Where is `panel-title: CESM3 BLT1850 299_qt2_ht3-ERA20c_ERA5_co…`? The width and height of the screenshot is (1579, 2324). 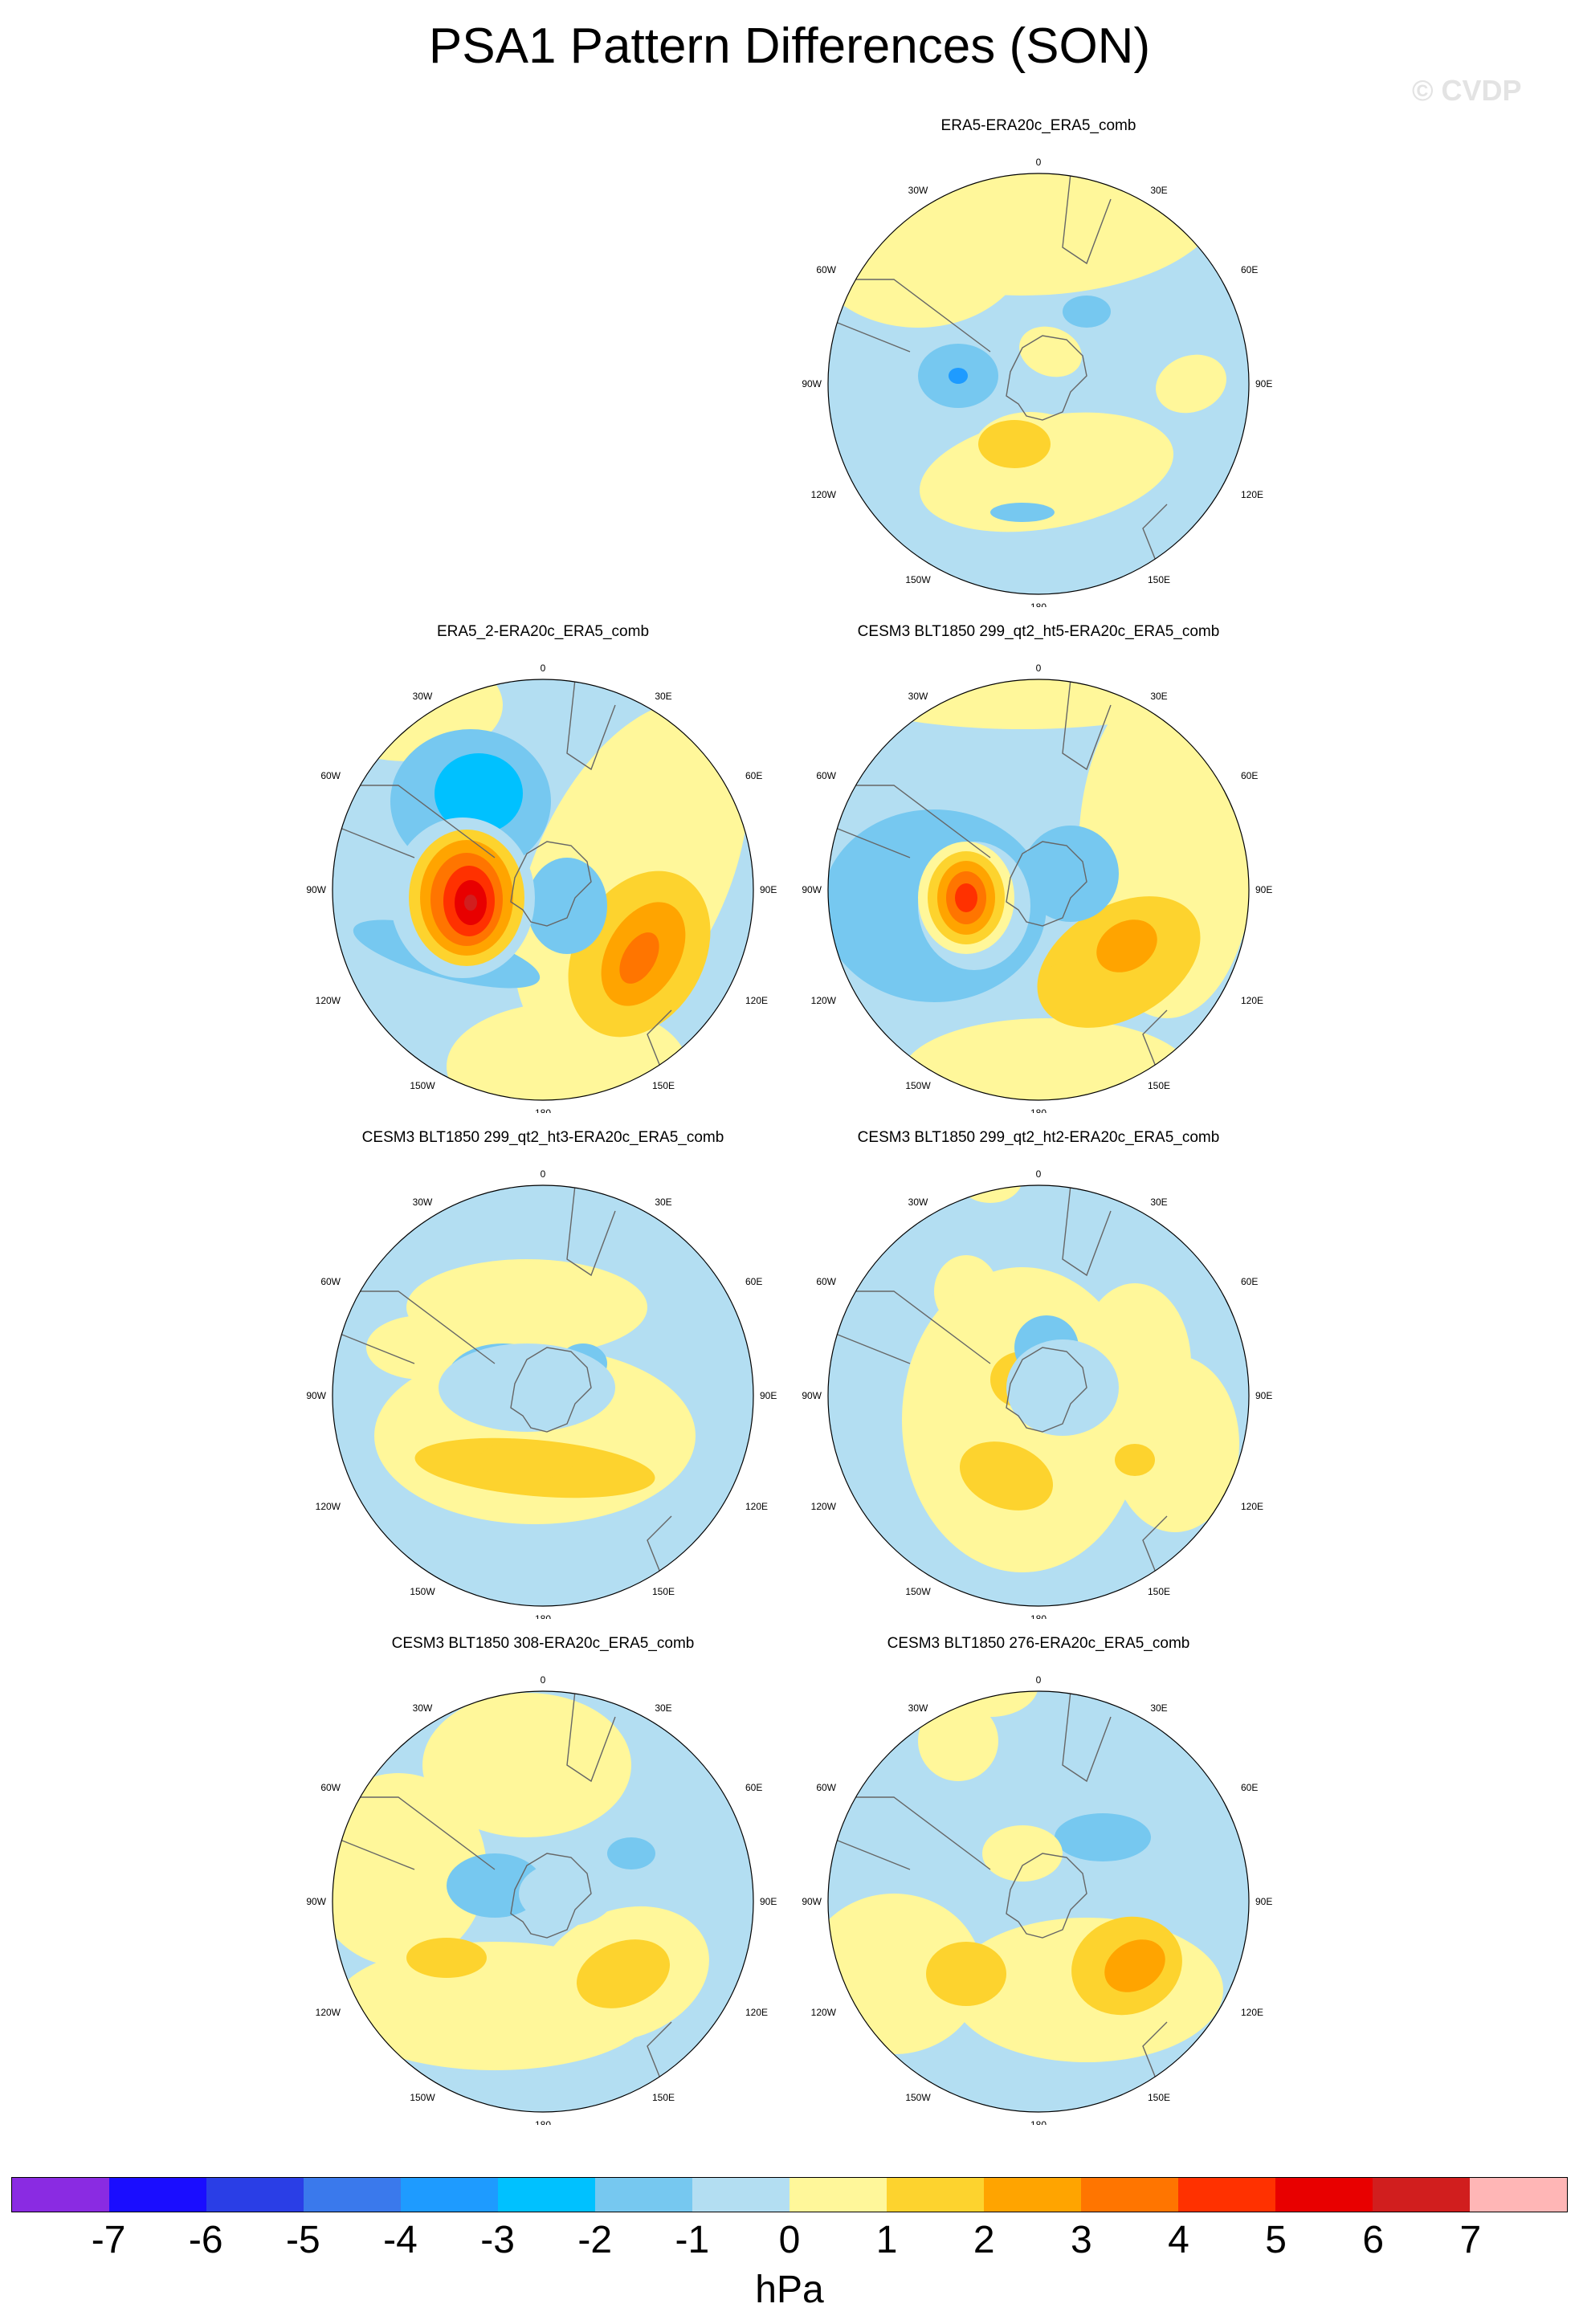 panel-title: CESM3 BLT1850 299_qt2_ht3-ERA20c_ERA5_co… is located at coordinates (542, 1138).